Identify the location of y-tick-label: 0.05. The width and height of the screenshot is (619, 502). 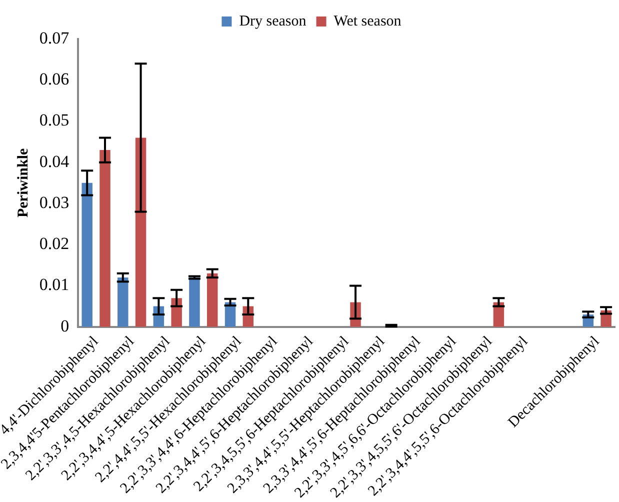
(54, 120).